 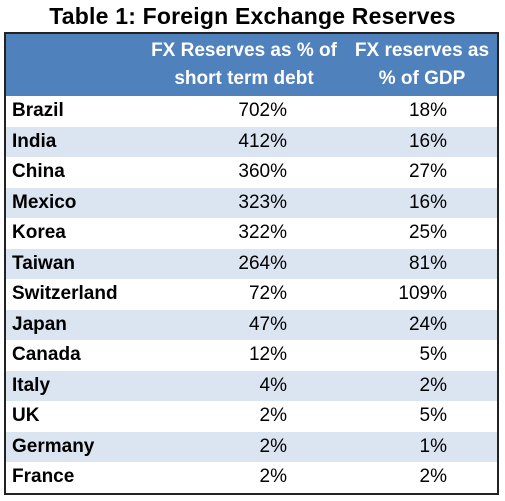 What do you see at coordinates (46, 354) in the screenshot?
I see `country-cell: Canada` at bounding box center [46, 354].